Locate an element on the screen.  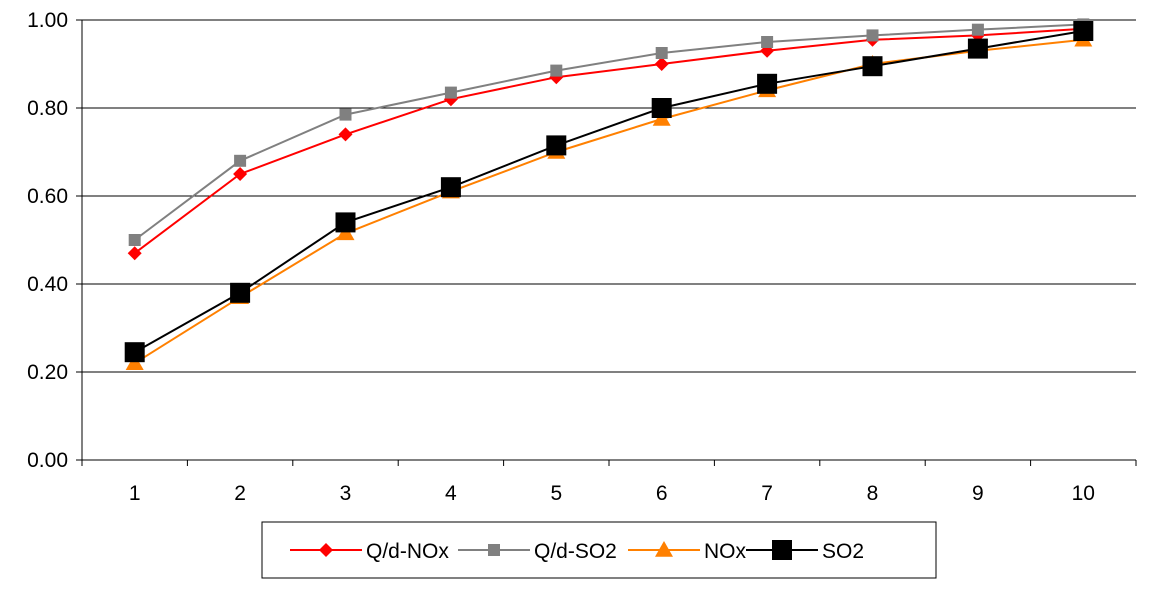
x-tick-label: 7 is located at coordinates (767, 493).